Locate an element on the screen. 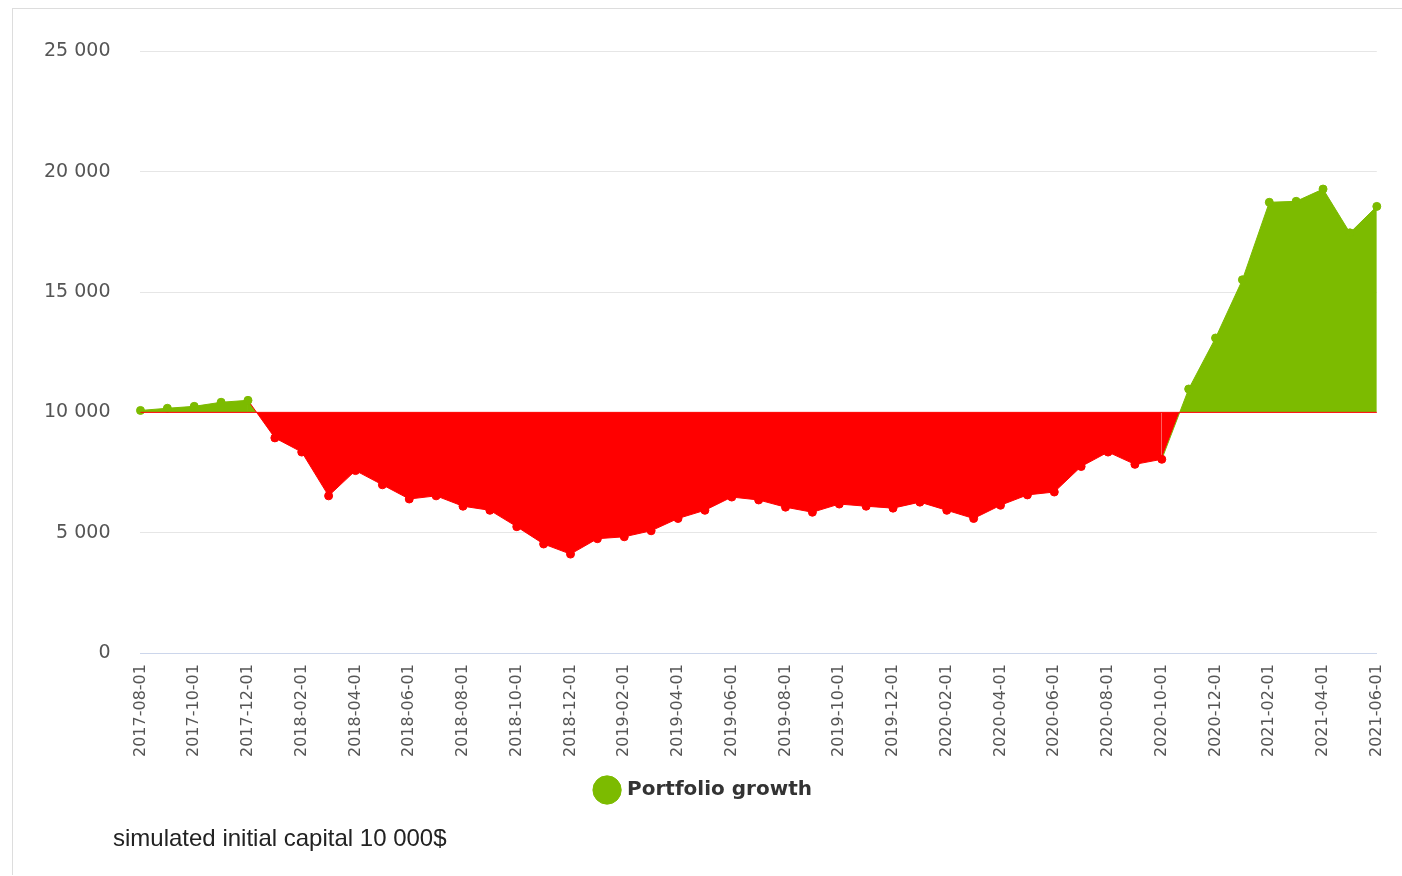 The width and height of the screenshot is (1402, 876). y-tick-label: 15 000 is located at coordinates (77, 289).